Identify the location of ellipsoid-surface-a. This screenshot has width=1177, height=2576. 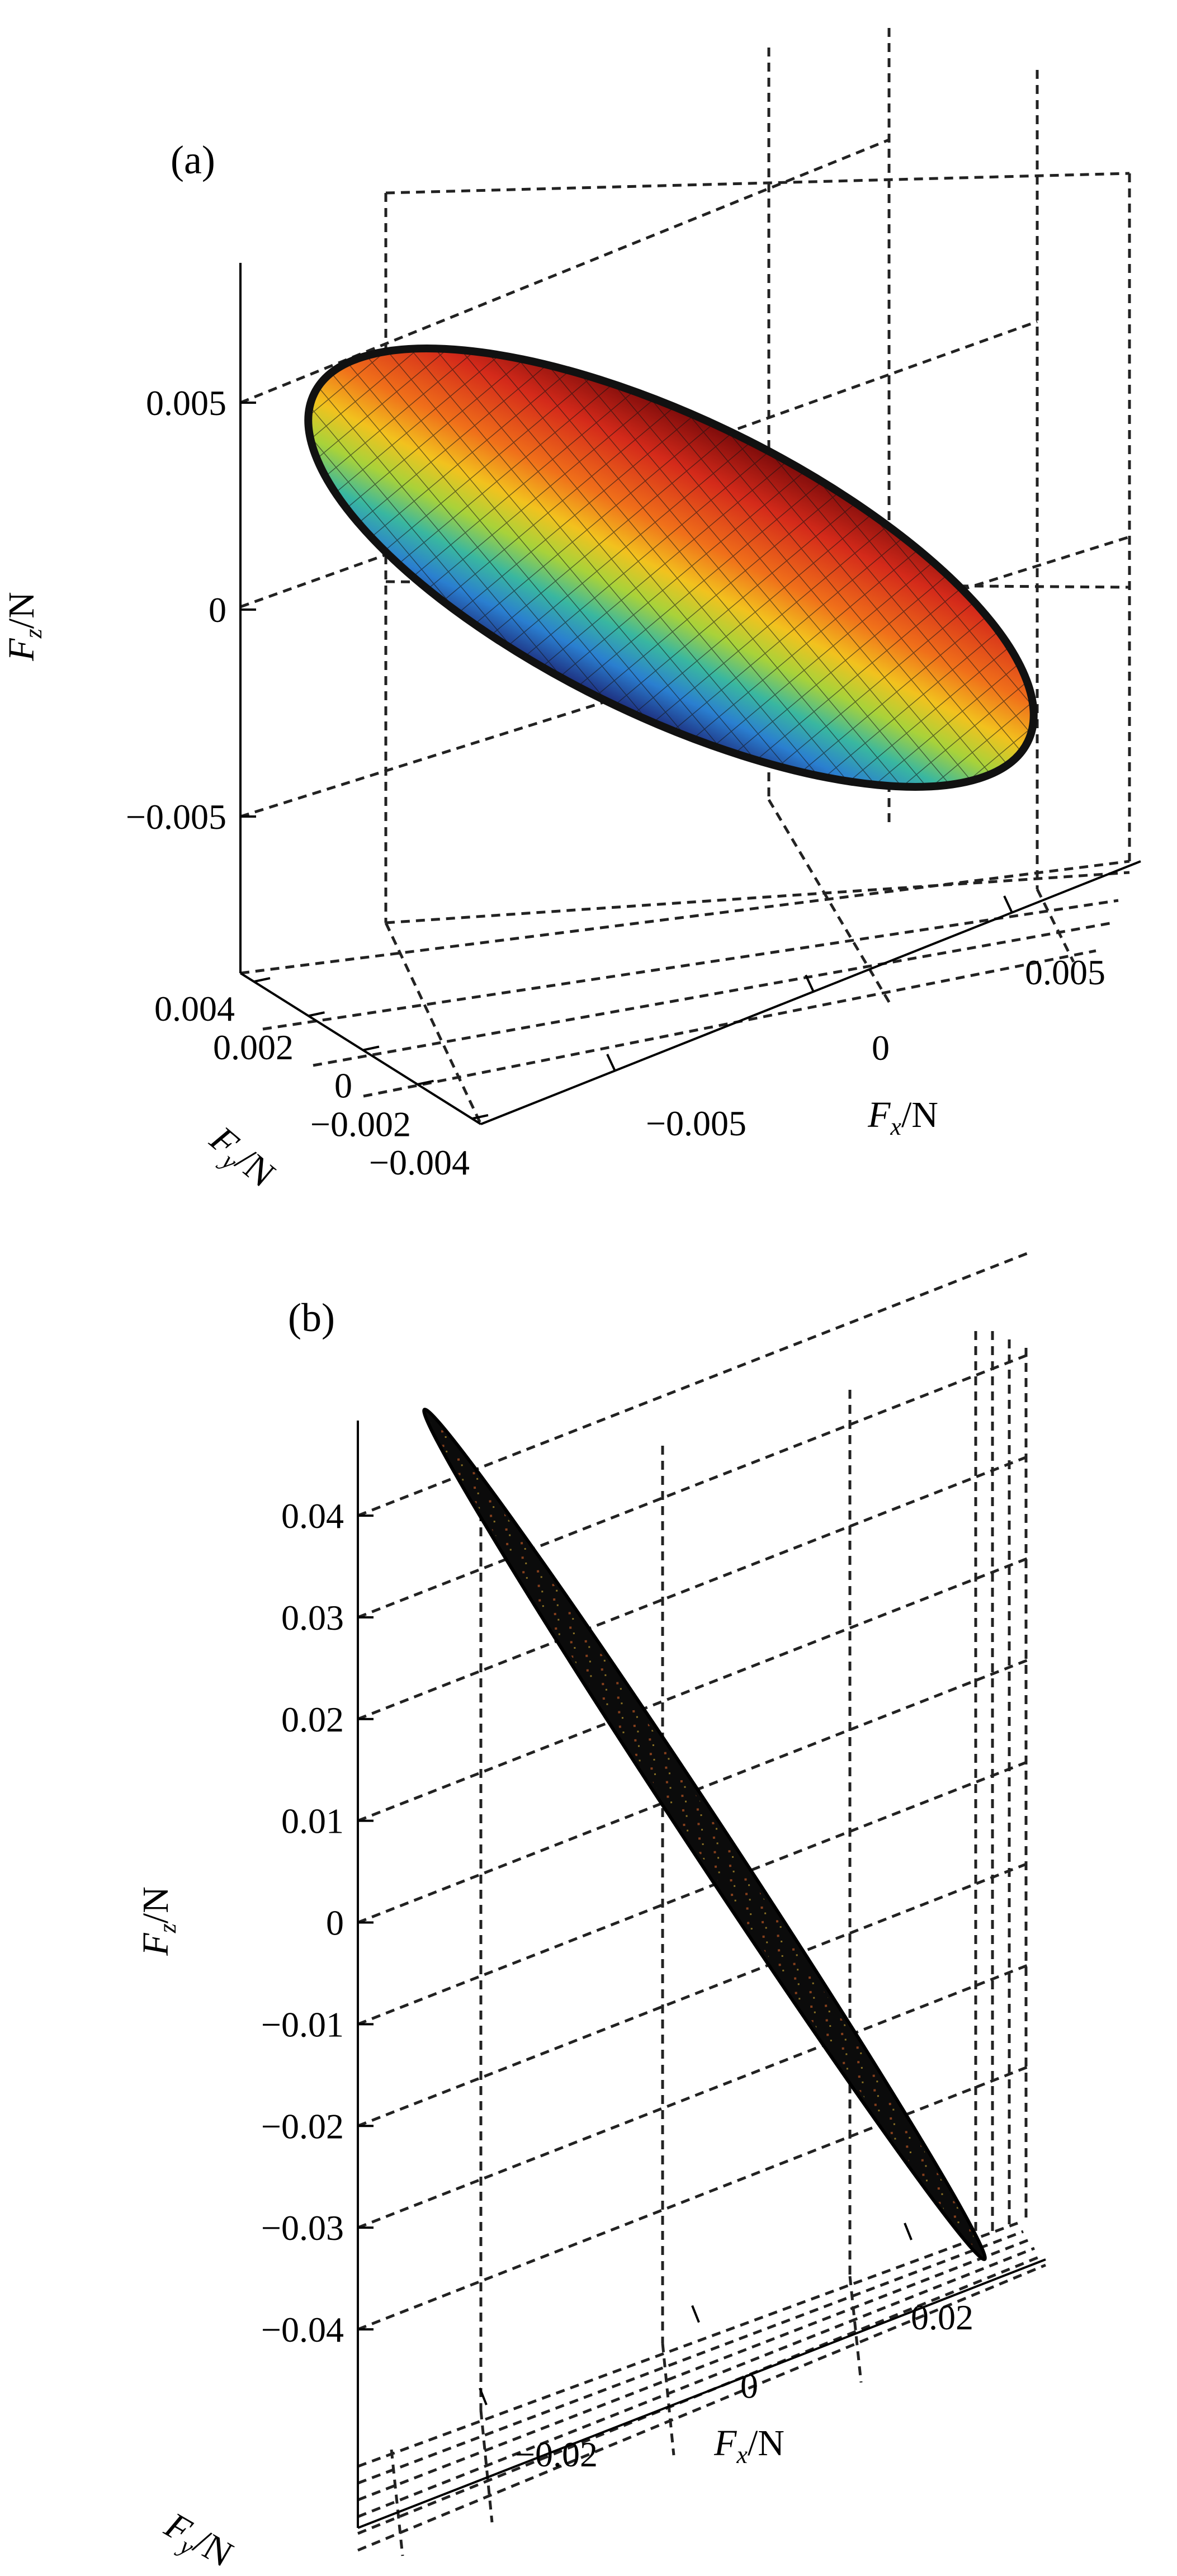
(671, 568).